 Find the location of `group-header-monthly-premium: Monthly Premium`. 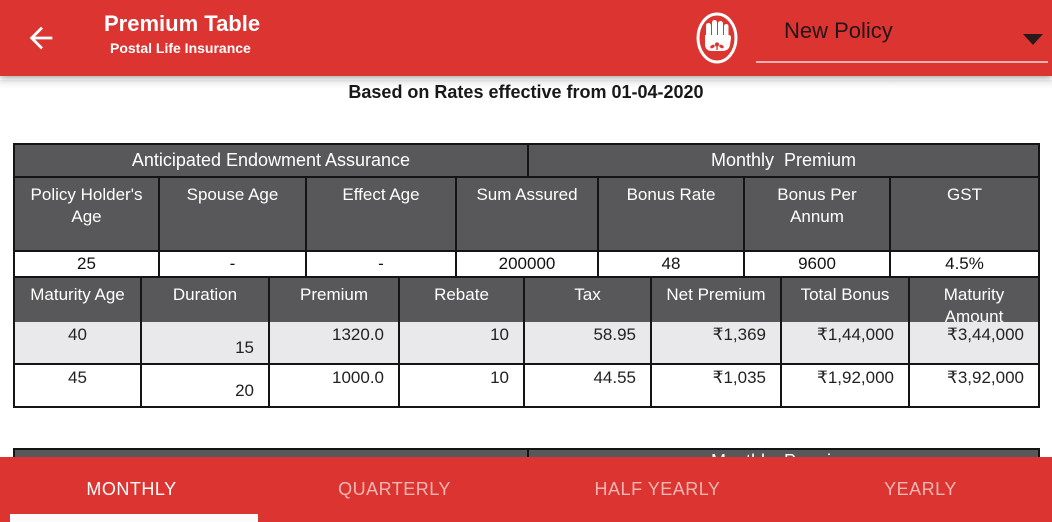

group-header-monthly-premium: Monthly Premium is located at coordinates (783, 160).